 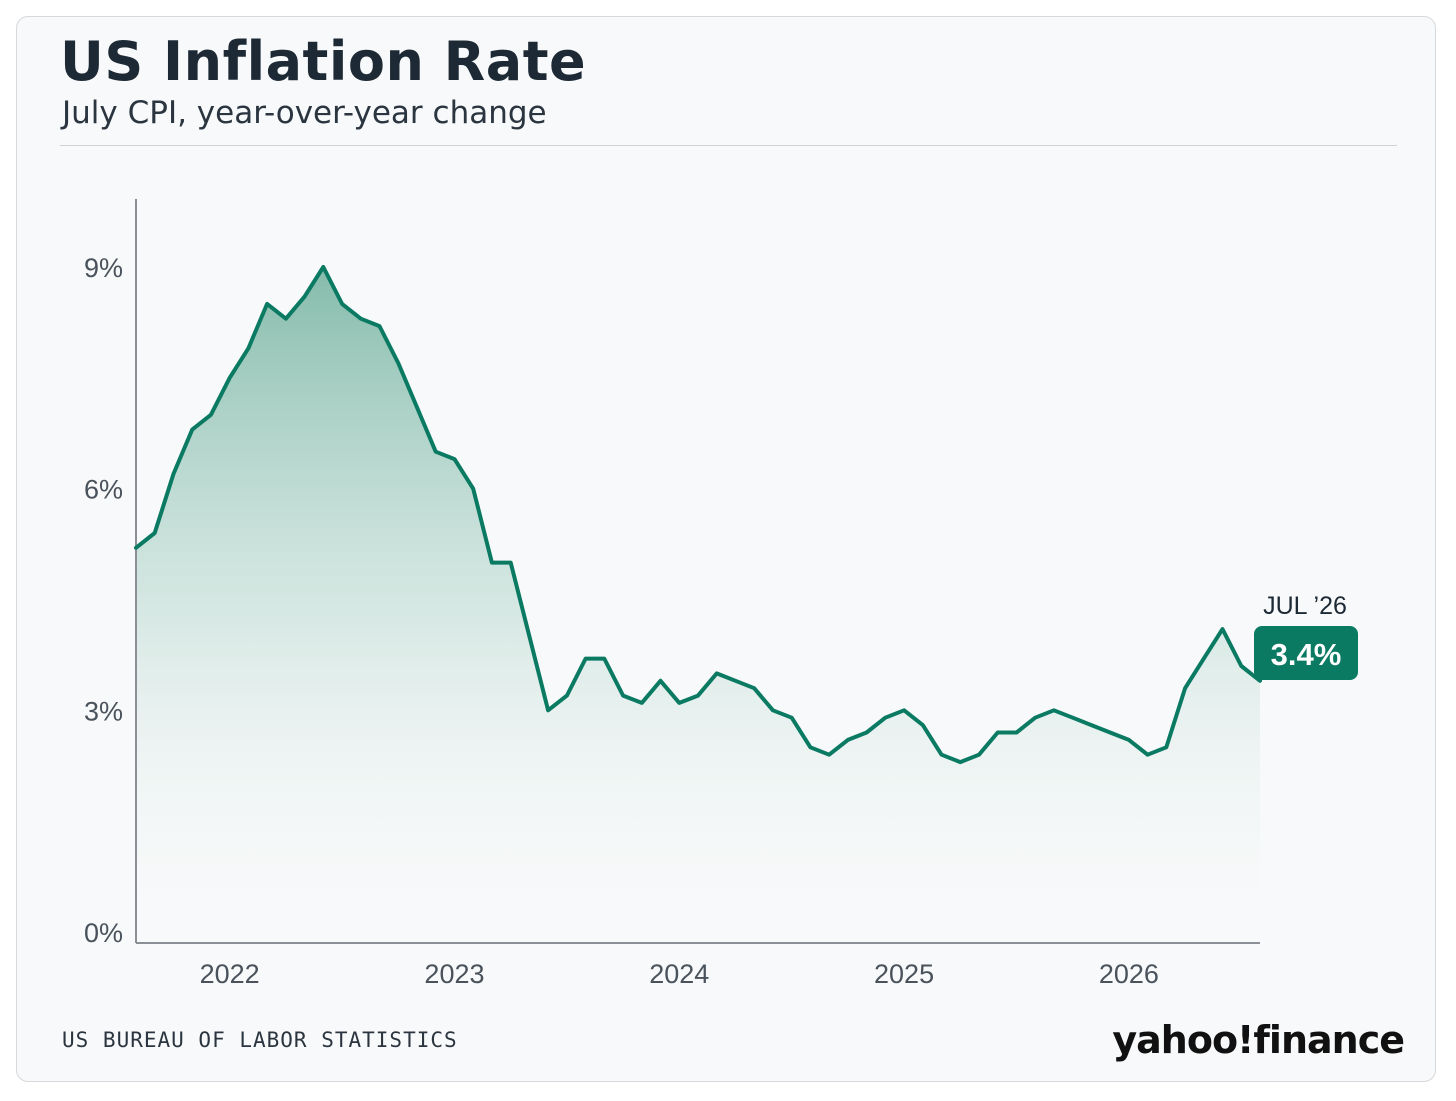 What do you see at coordinates (728, 145) in the screenshot?
I see `header-divider` at bounding box center [728, 145].